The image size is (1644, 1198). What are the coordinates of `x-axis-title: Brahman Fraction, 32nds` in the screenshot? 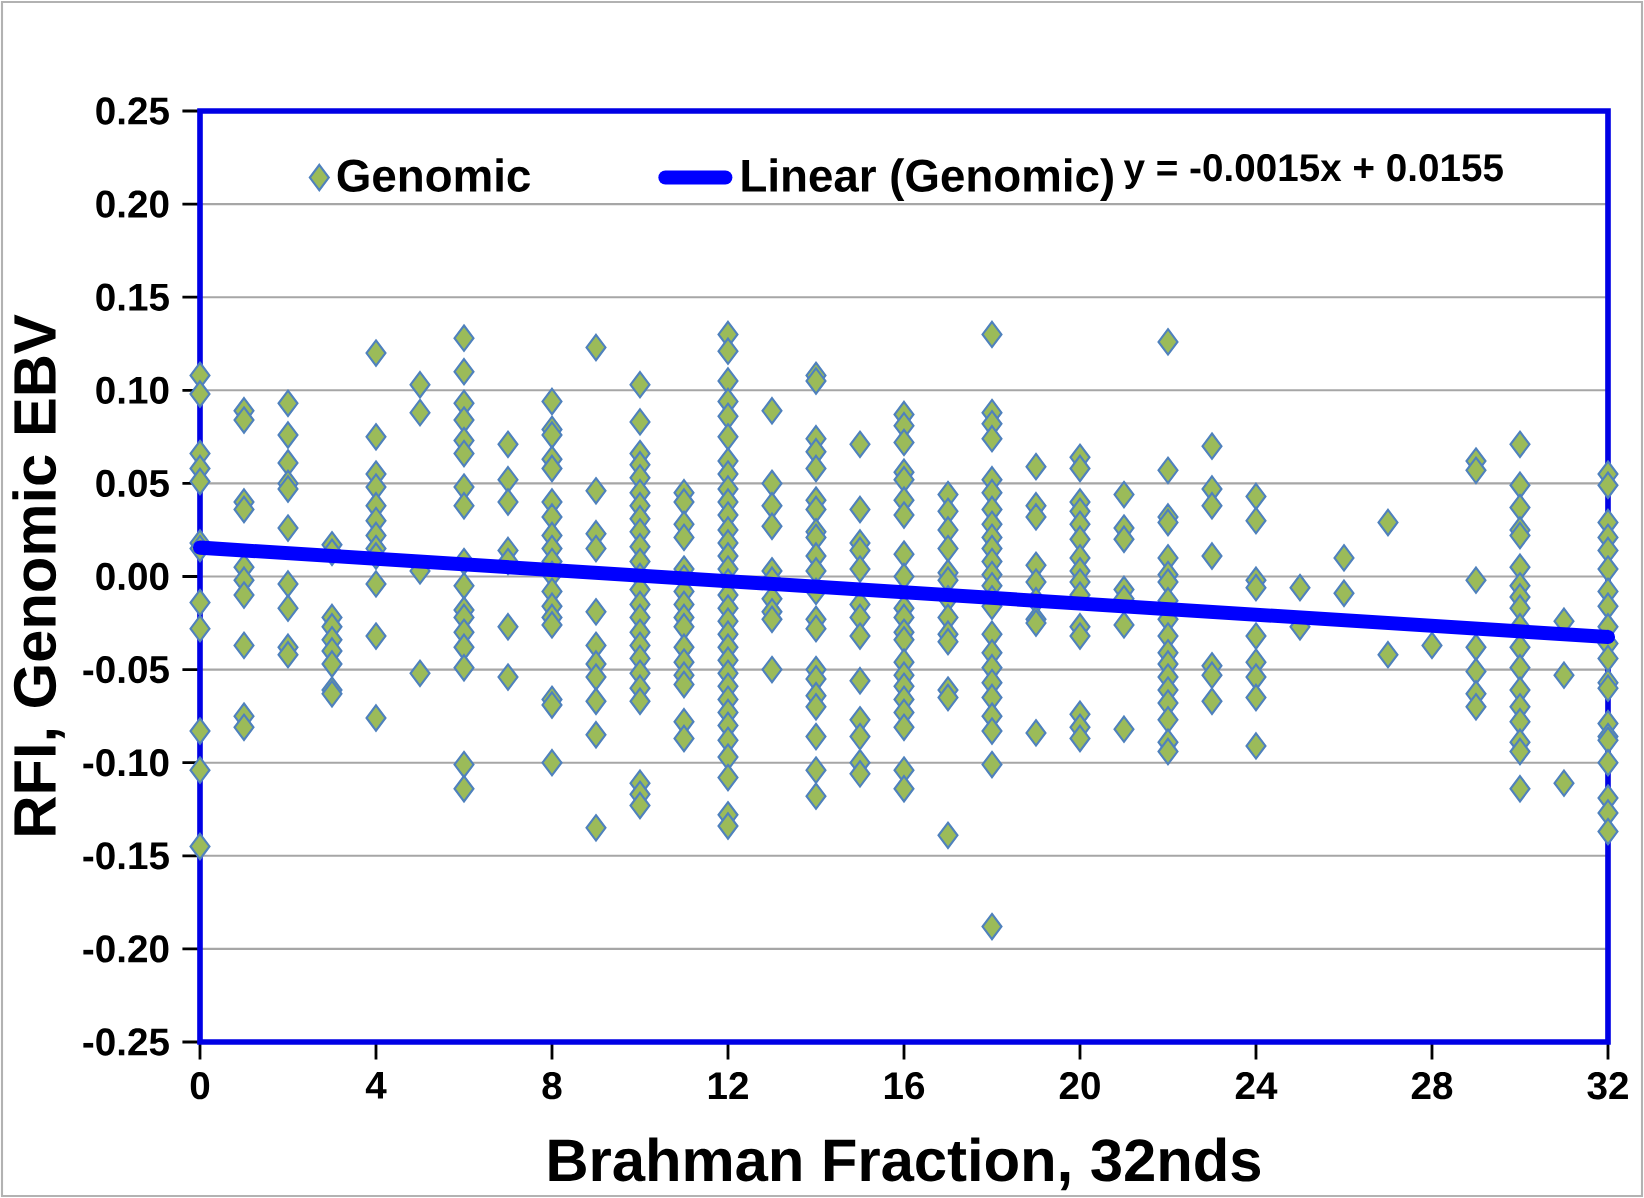 It's located at (905, 1164).